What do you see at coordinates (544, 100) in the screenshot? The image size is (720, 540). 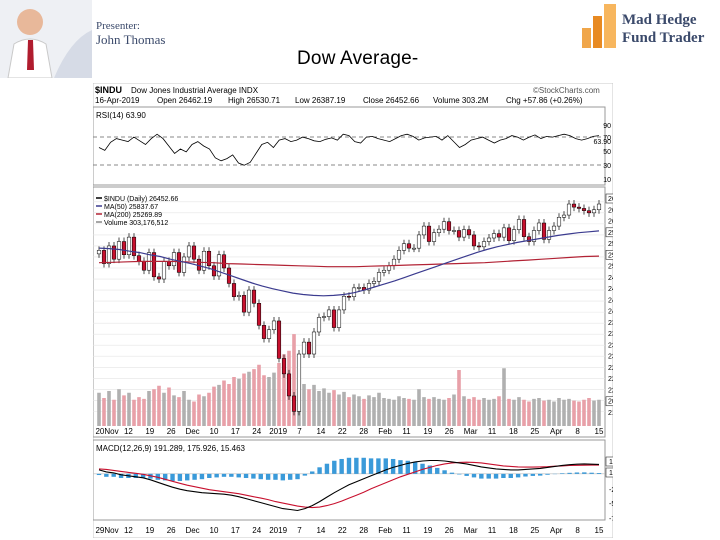 I see `quote-chg: Chg +57.86 (+0.26%)` at bounding box center [544, 100].